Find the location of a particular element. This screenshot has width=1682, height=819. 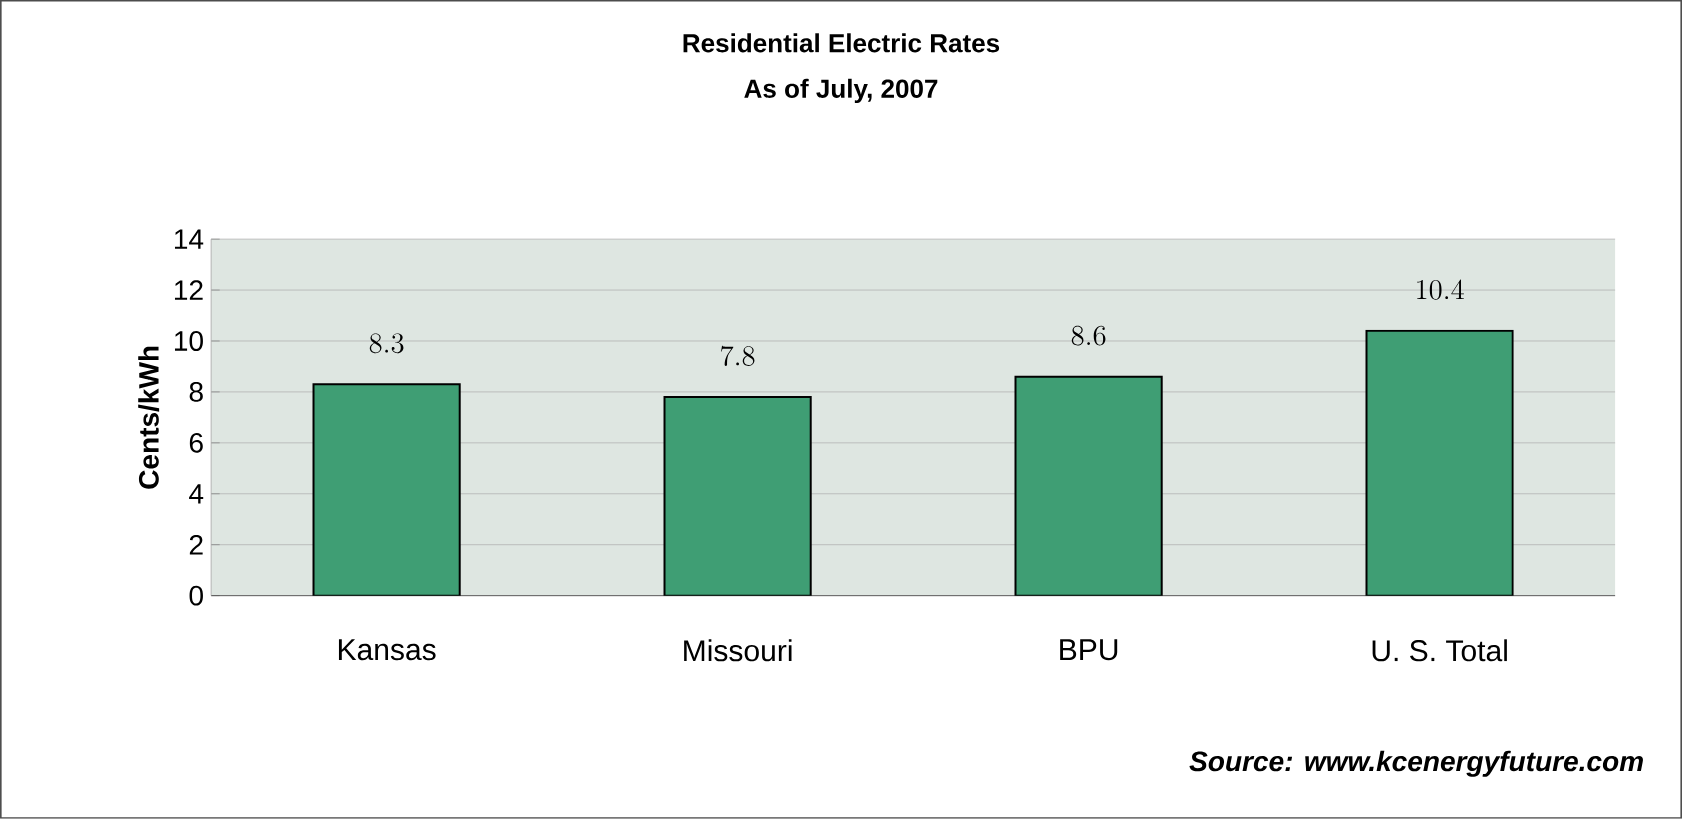

data-label: 10.4 is located at coordinates (1440, 289).